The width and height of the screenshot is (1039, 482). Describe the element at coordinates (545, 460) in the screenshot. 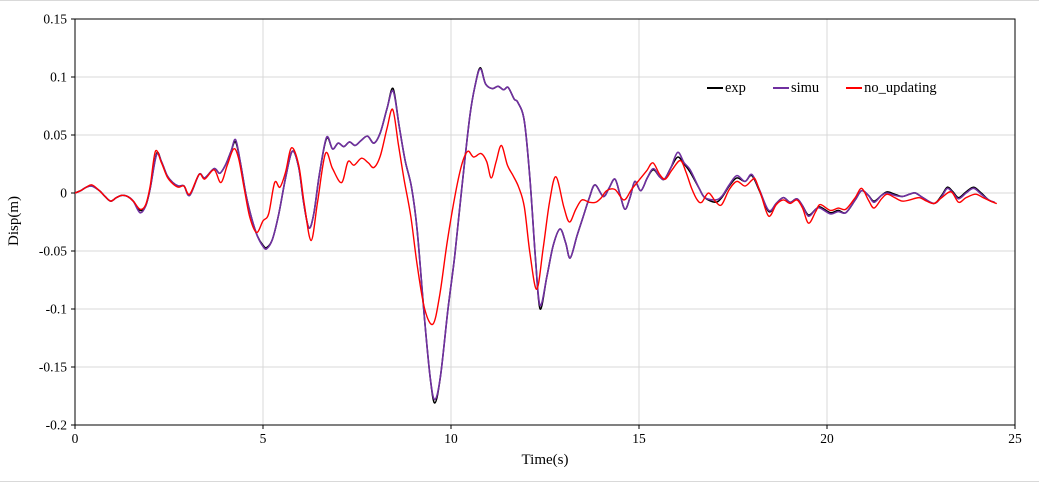

I see `x-axis-title: Time(s)` at that location.